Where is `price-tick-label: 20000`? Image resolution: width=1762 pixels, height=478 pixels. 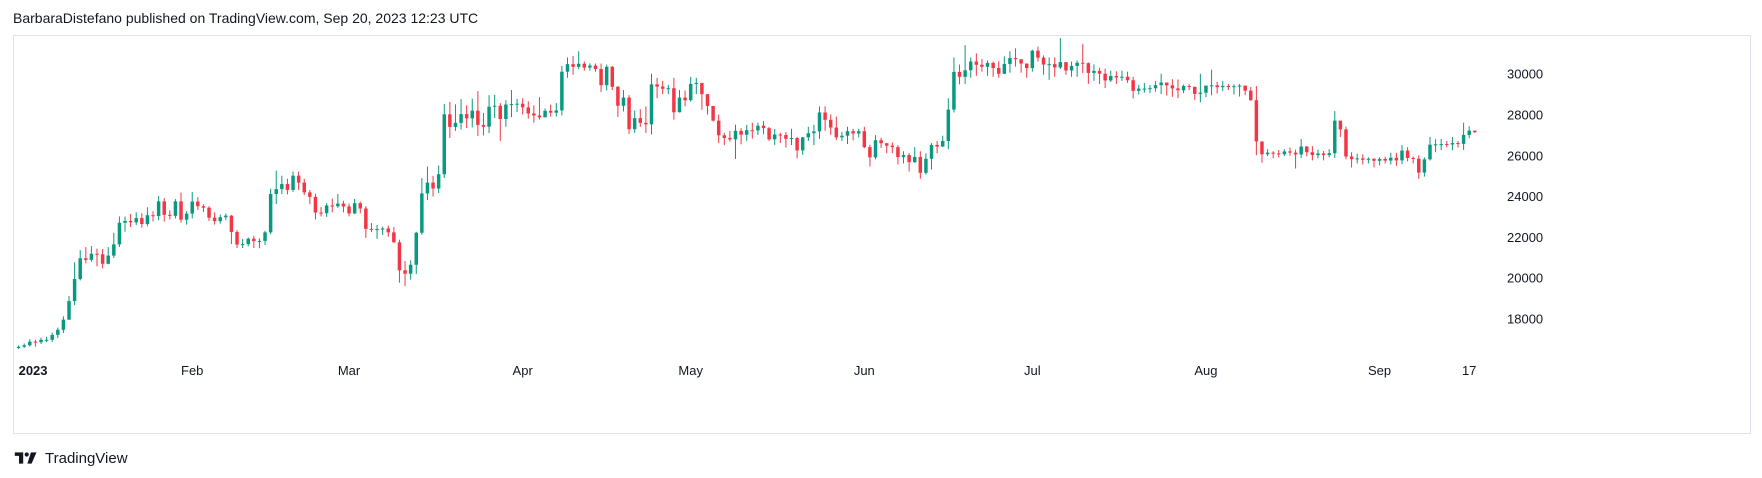 price-tick-label: 20000 is located at coordinates (1525, 278).